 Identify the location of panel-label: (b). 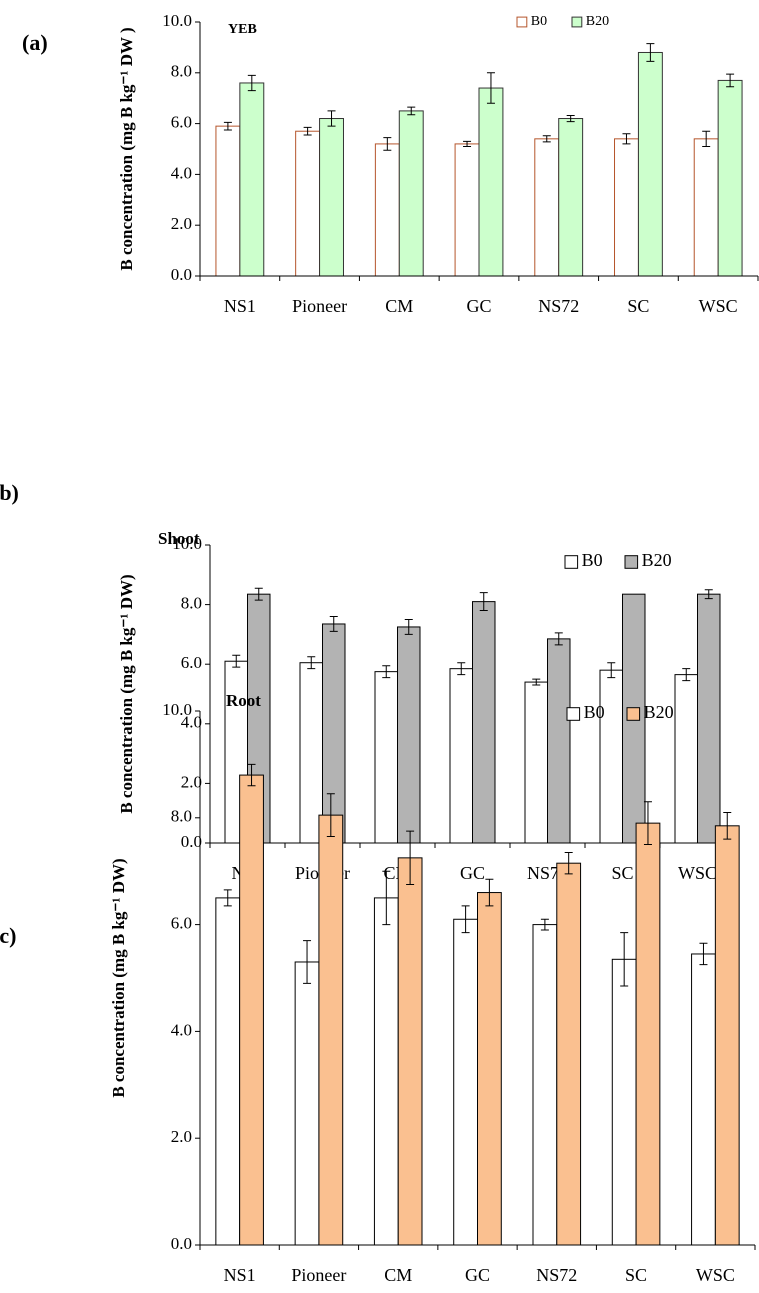
(9, 492).